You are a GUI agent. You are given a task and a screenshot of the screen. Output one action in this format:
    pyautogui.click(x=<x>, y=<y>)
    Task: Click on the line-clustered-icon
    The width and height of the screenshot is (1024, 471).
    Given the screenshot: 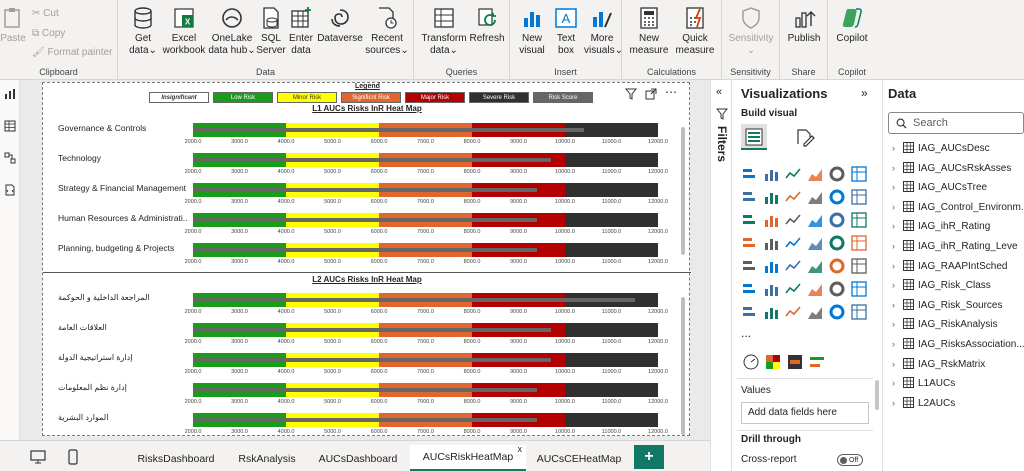 What is the action you would take?
    pyautogui.click(x=859, y=197)
    